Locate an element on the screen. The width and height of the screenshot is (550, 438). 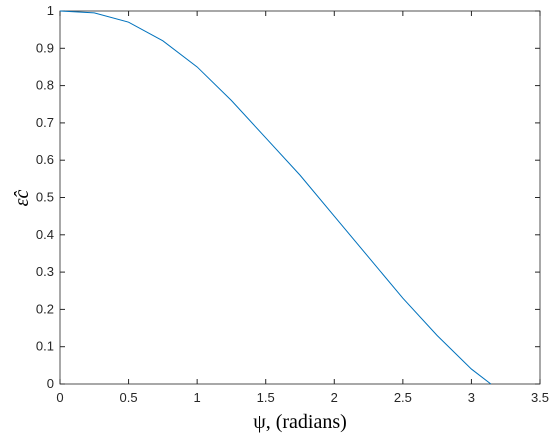
y-tick-label: 0.4 is located at coordinates (45, 234).